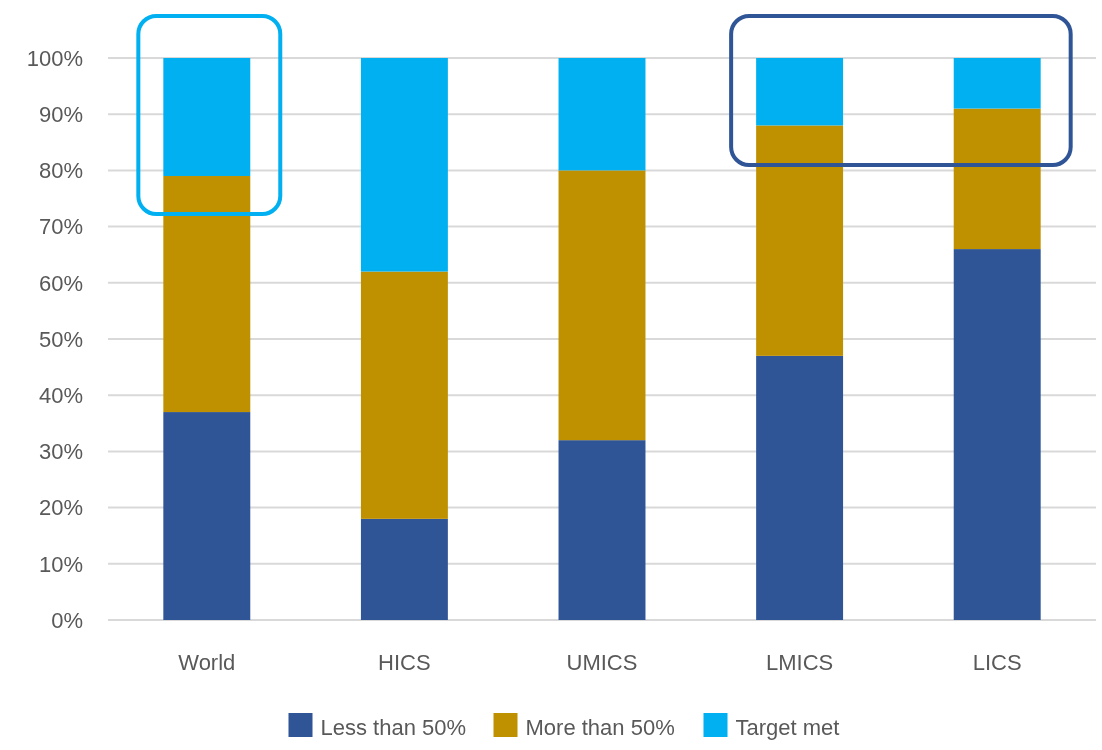 The height and width of the screenshot is (750, 1102). I want to click on x-tick-label: HICS, so click(404, 662).